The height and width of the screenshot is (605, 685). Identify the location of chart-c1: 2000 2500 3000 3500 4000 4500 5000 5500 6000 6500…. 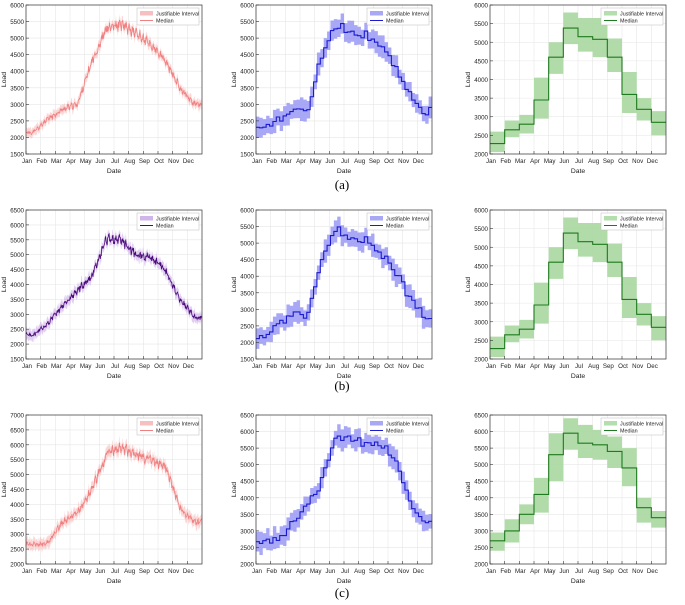
(102, 499).